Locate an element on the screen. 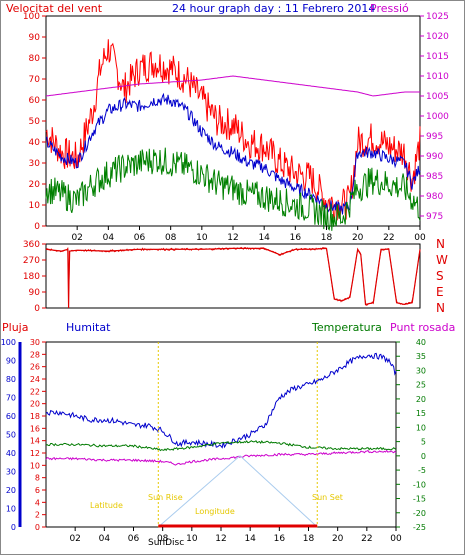 This screenshot has height=559, width=465. wind-xtick-label: 12 is located at coordinates (232, 238).